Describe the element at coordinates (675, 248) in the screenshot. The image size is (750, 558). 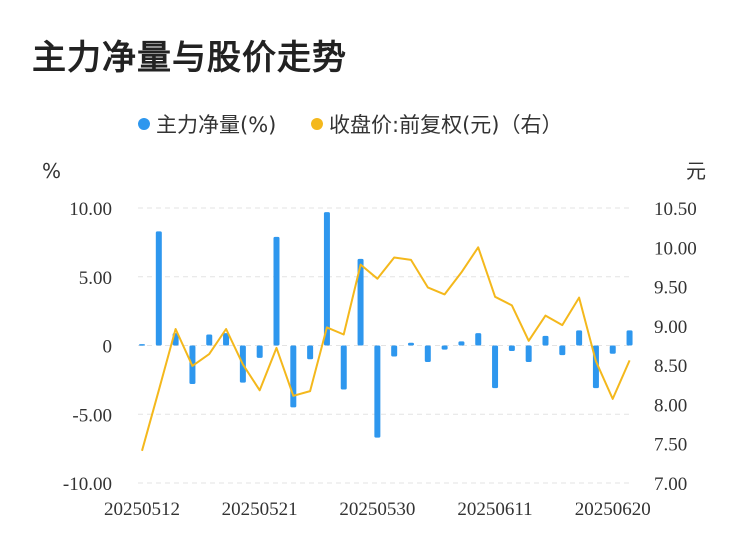
I see `right-tick-label: 10.00` at that location.